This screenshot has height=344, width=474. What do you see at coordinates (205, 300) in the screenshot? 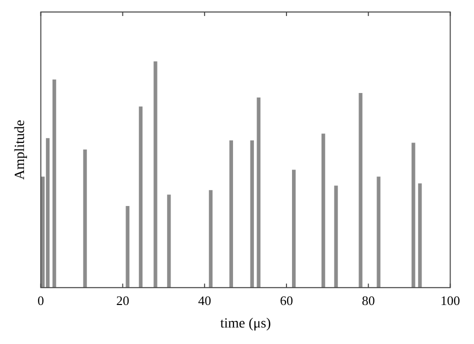
I see `x-tick-label: 40` at bounding box center [205, 300].